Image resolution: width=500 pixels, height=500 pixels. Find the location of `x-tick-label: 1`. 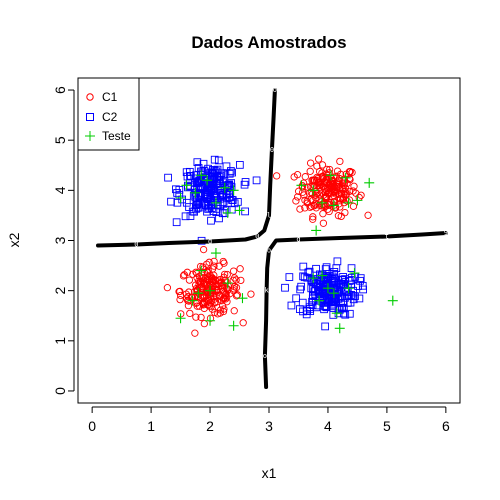

x-tick-label: 1 is located at coordinates (151, 426).